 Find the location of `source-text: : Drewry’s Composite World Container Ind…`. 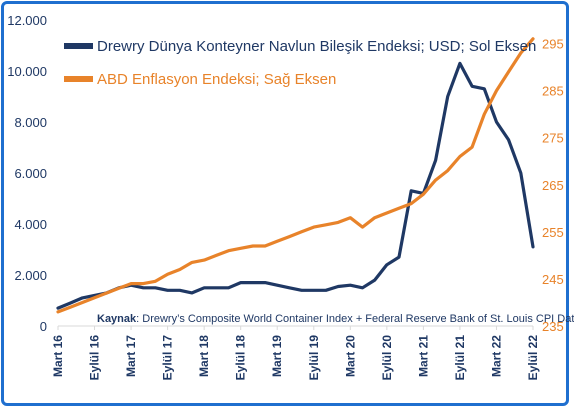

source-text: : Drewry’s Composite World Container Ind… is located at coordinates (355, 319).